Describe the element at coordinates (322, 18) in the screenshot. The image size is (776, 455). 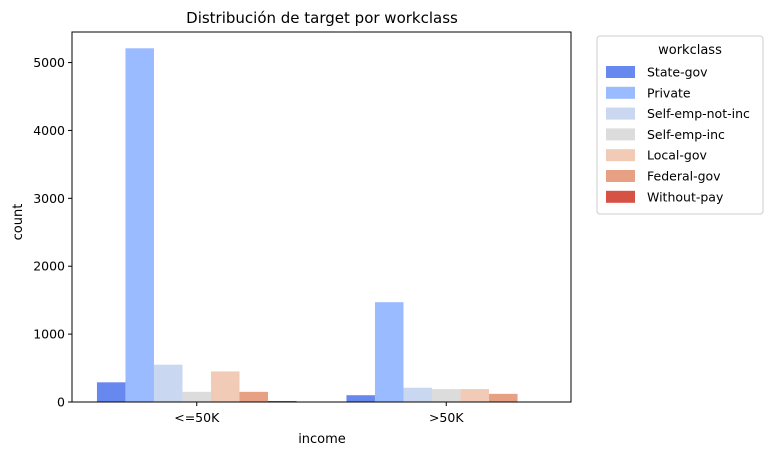
I see `chart-title: Distribución de target por workclass` at that location.